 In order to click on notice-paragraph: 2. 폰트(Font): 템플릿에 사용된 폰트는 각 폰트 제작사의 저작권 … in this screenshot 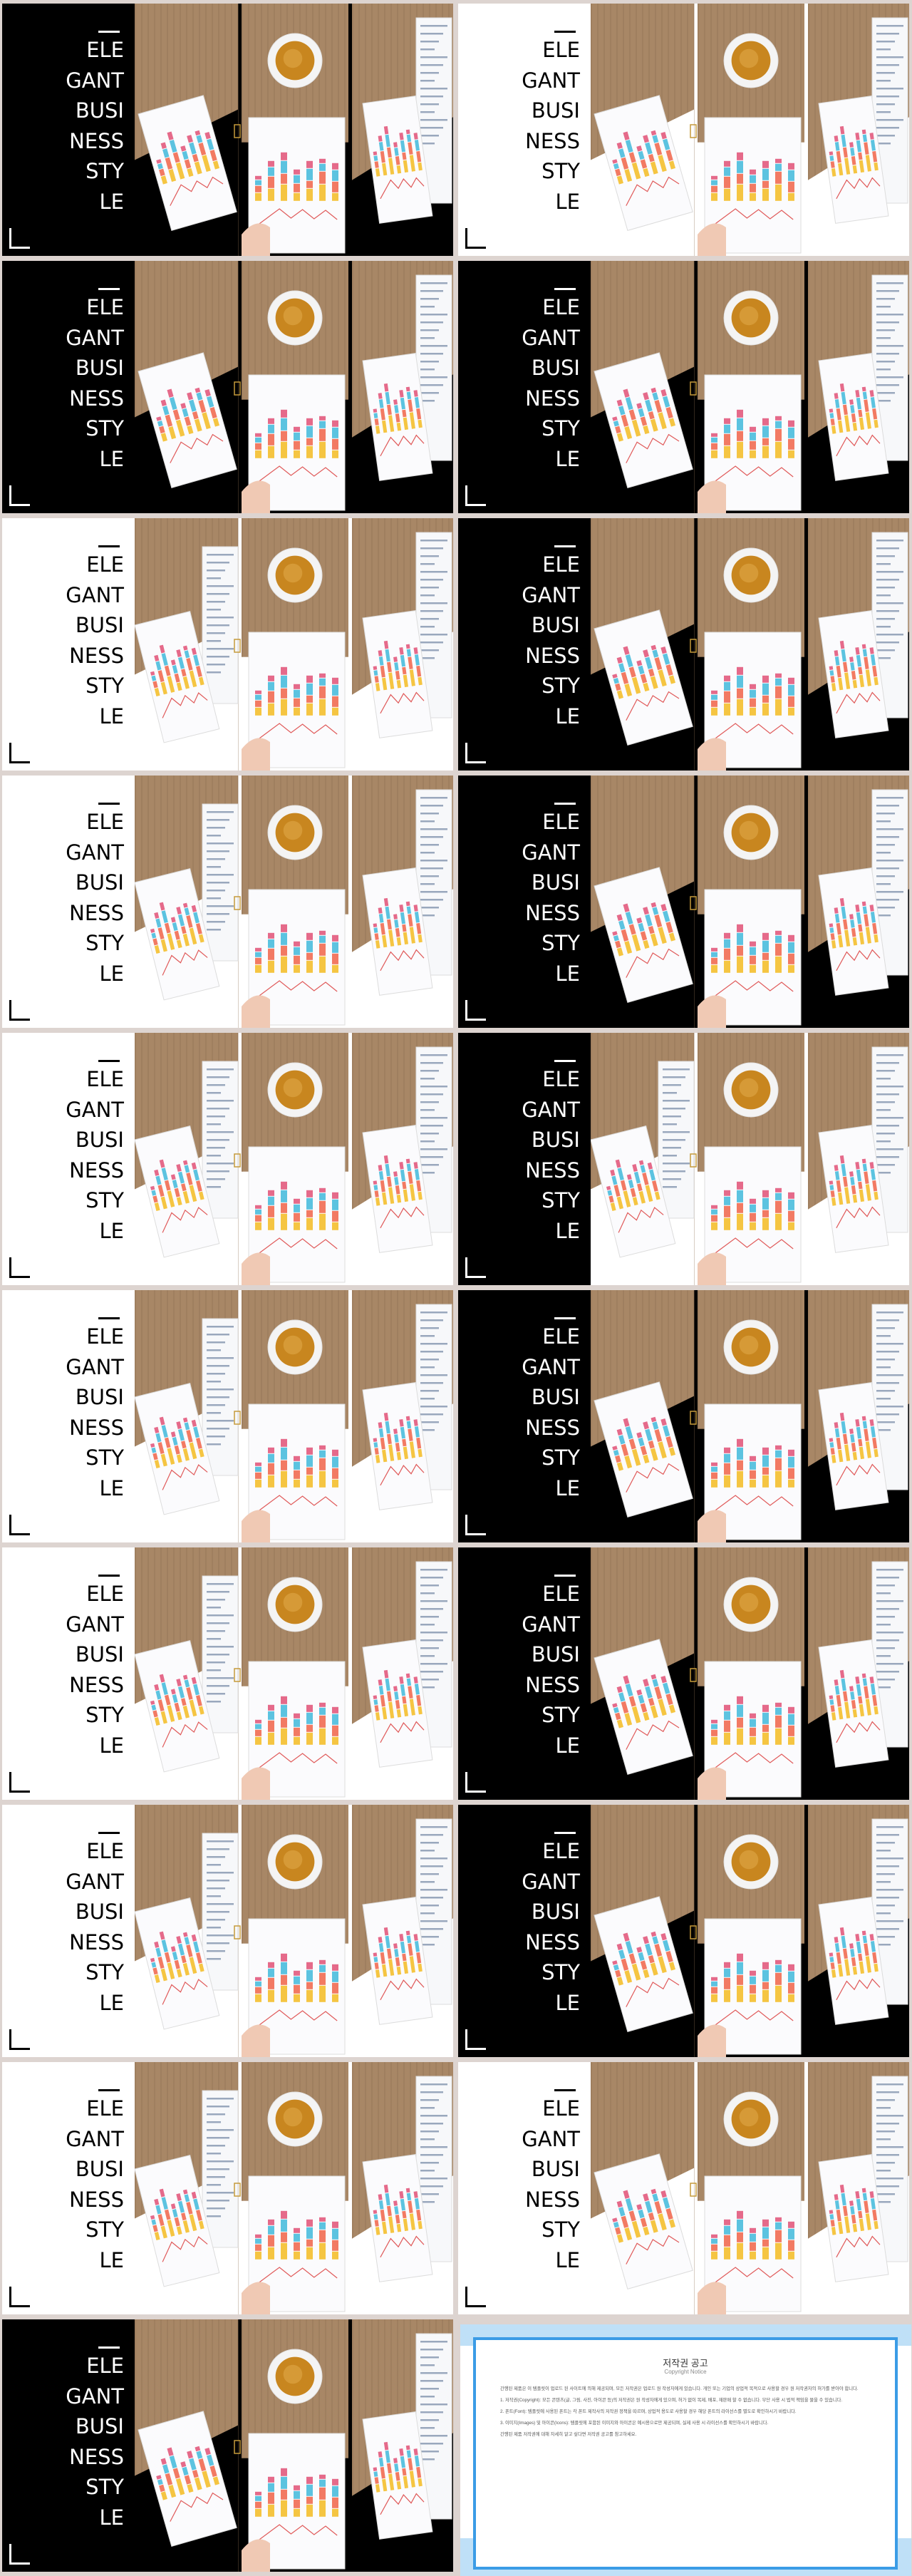, I will do `click(648, 2411)`.